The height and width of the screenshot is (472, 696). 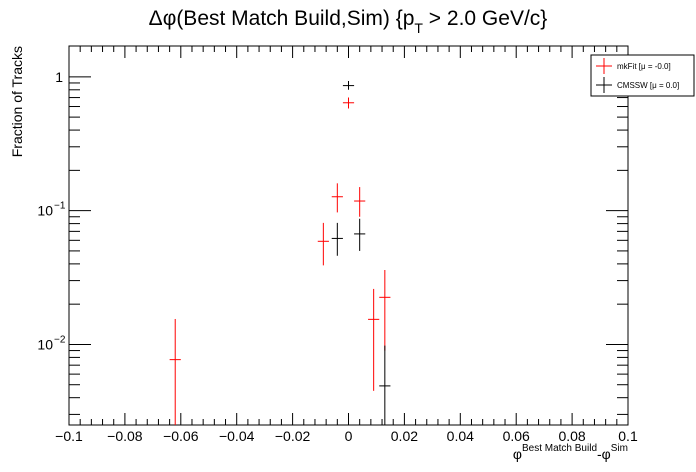 I want to click on y-tick-label: 1, so click(x=59, y=77).